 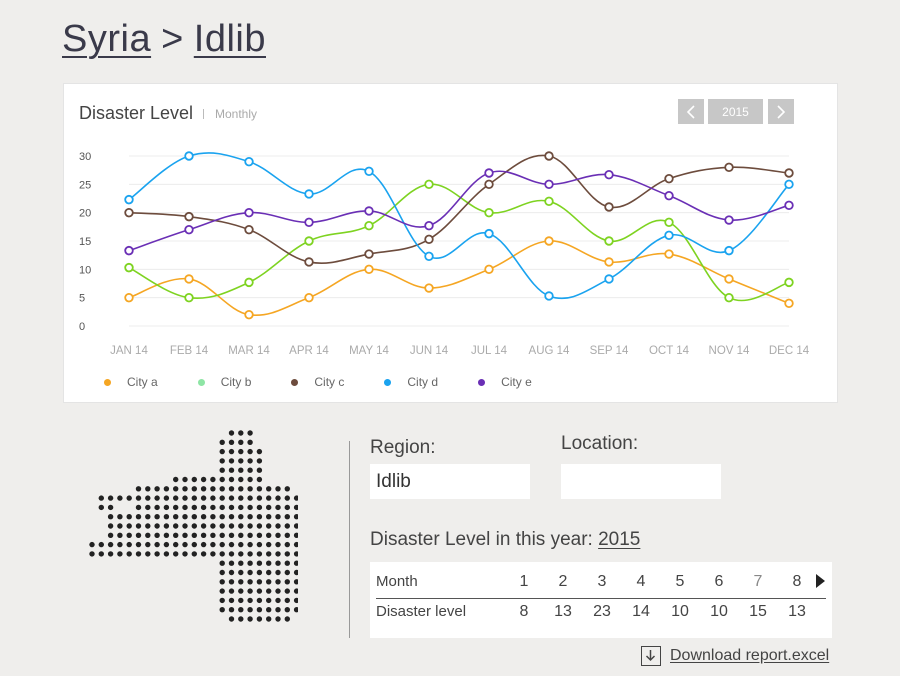 What do you see at coordinates (224, 382) in the screenshot?
I see `legend-item: City b` at bounding box center [224, 382].